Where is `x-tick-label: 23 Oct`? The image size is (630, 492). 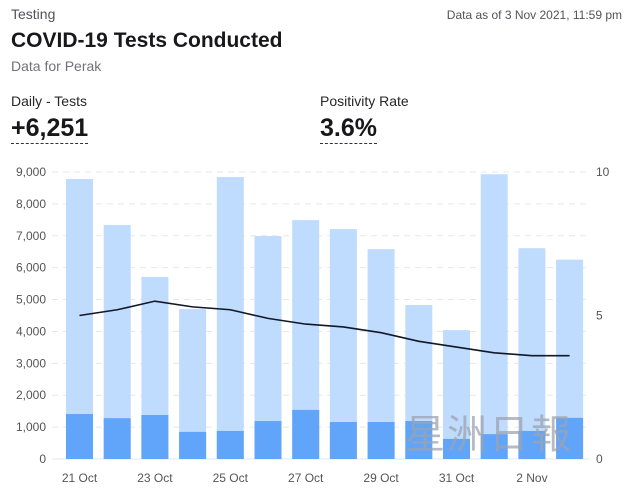 x-tick-label: 23 Oct is located at coordinates (155, 478).